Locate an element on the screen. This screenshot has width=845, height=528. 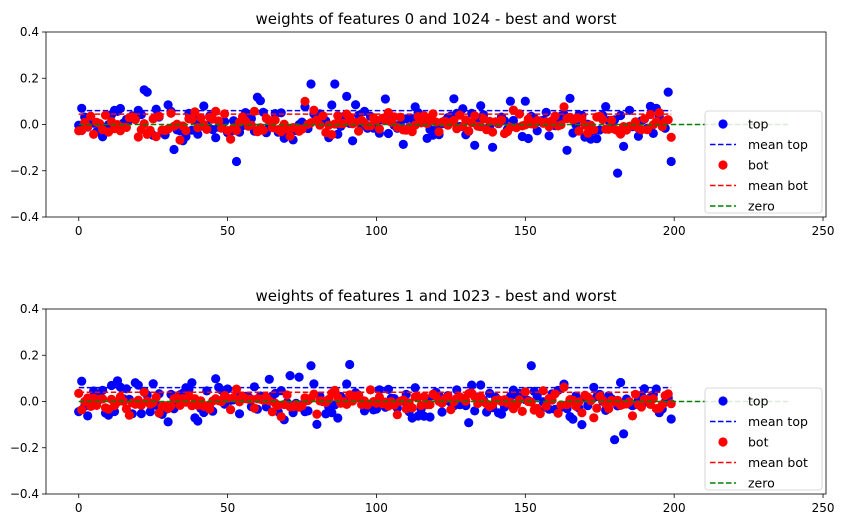
legend-label: mean bot is located at coordinates (778, 462).